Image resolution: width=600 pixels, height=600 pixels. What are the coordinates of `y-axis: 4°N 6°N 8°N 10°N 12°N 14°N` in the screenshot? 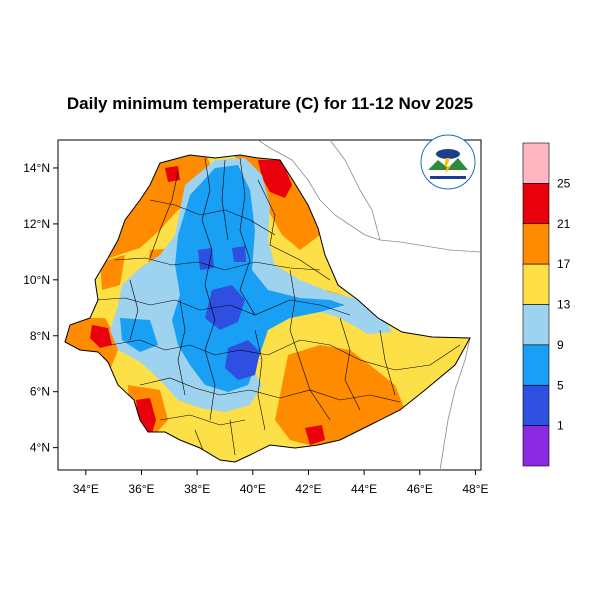 It's located at (40, 308).